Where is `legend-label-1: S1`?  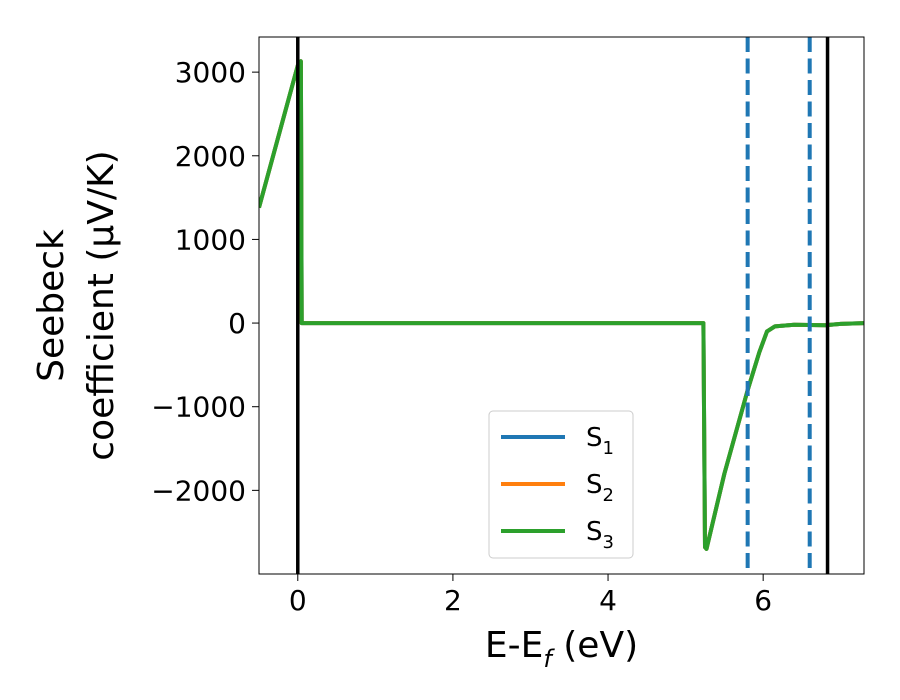 legend-label-1: S1 is located at coordinates (600, 441).